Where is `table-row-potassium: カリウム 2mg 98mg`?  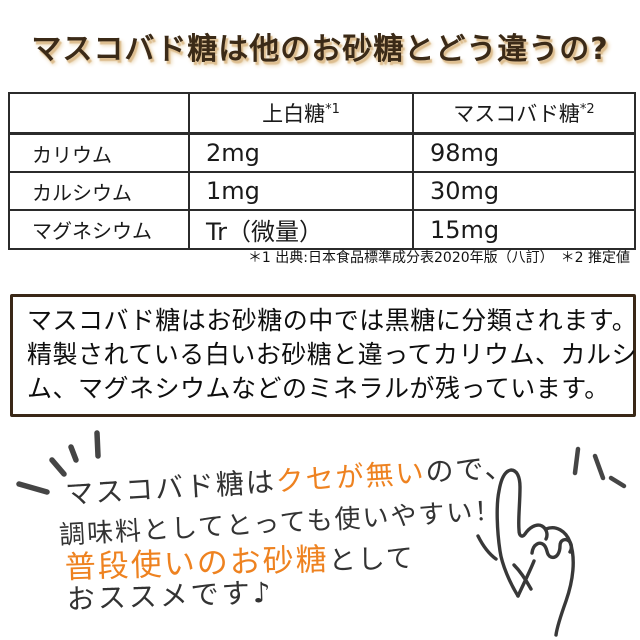 table-row-potassium: カリウム 2mg 98mg is located at coordinates (322, 152).